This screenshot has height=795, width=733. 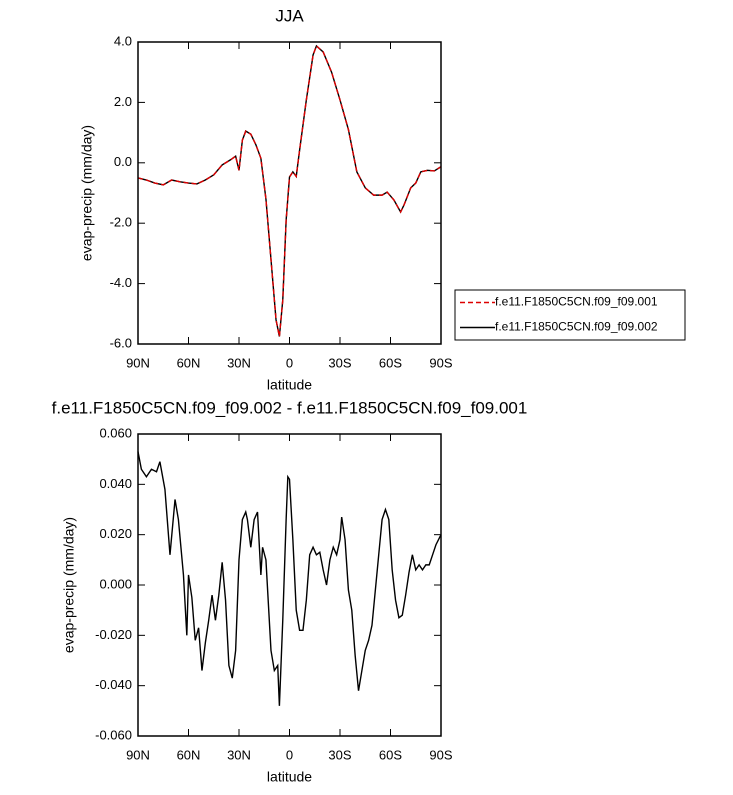 I want to click on y-tick-label: 0.020, so click(x=115, y=533).